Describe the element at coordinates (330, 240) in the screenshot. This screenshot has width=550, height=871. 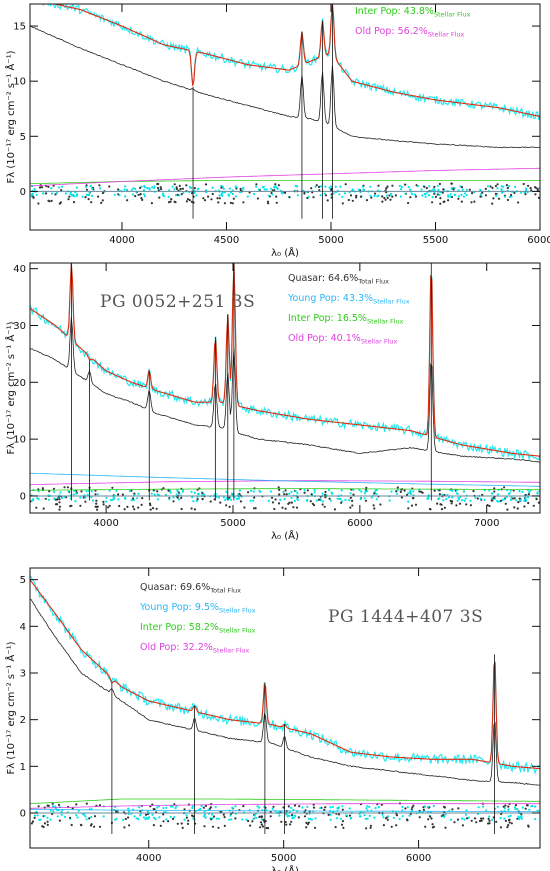
I see `x-tick-label: 5000` at that location.